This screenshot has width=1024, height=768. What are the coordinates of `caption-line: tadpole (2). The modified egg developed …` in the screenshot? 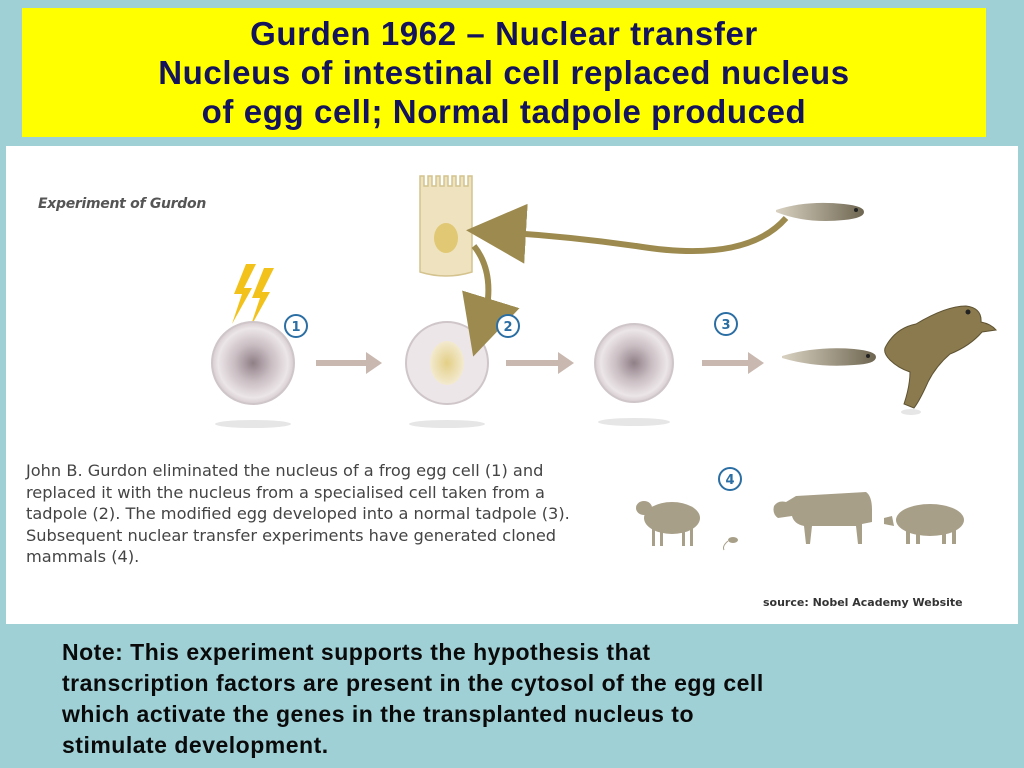 It's located at (298, 513).